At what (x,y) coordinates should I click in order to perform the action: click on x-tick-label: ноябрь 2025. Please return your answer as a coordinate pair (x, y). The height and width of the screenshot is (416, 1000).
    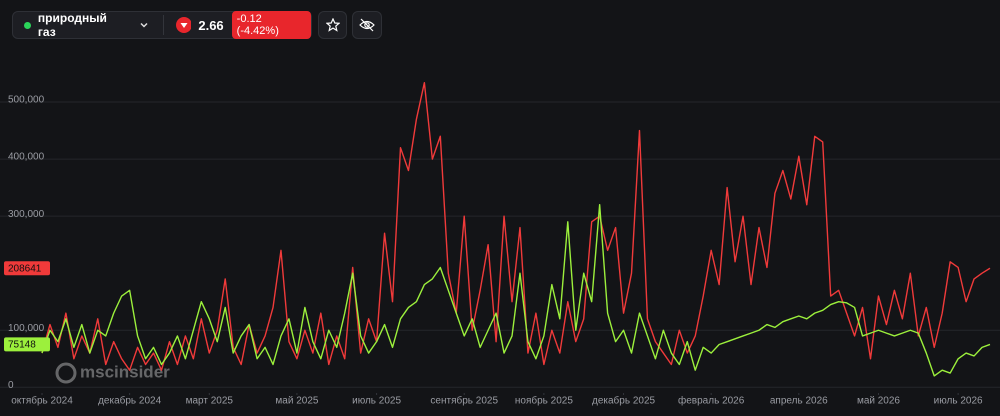
    Looking at the image, I should click on (544, 401).